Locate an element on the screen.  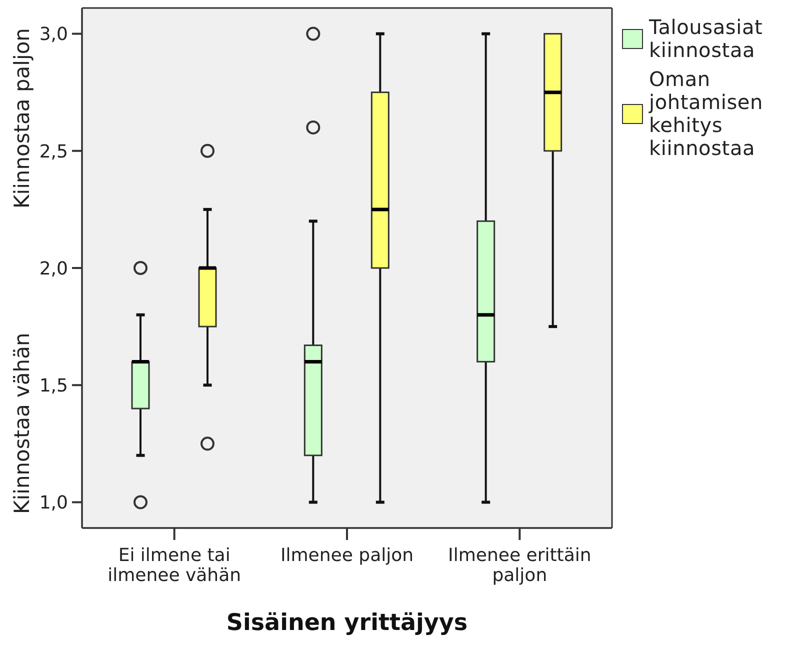
x-tick-label: Ilmenee paljon is located at coordinates (347, 555).